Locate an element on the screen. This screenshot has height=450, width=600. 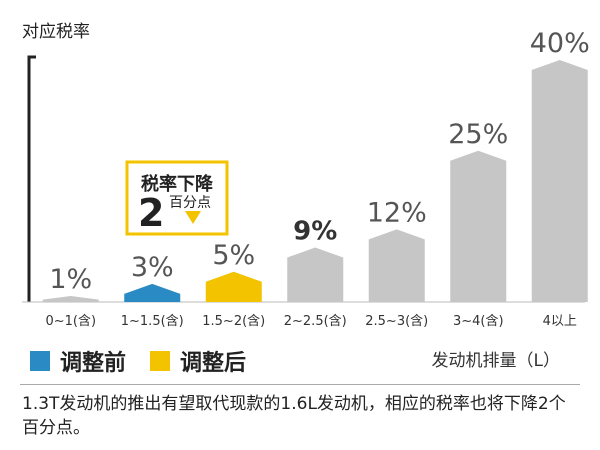
category-label-3: 2~2.5(含) is located at coordinates (315, 321).